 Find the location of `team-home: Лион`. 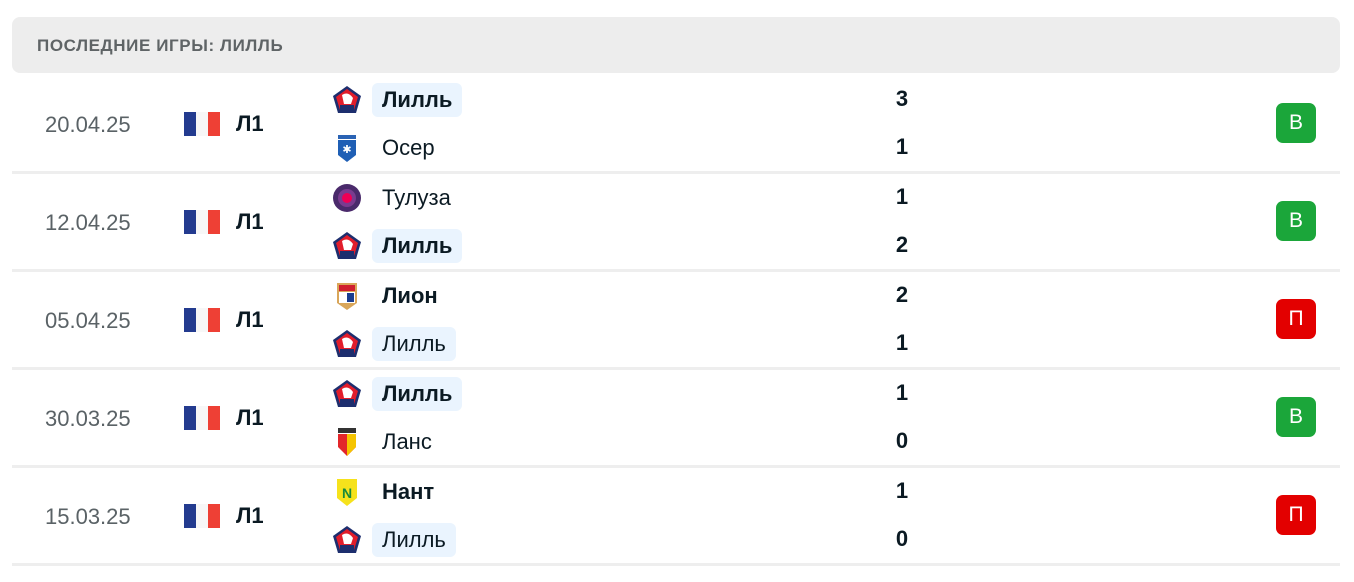

team-home: Лион is located at coordinates (390, 296).